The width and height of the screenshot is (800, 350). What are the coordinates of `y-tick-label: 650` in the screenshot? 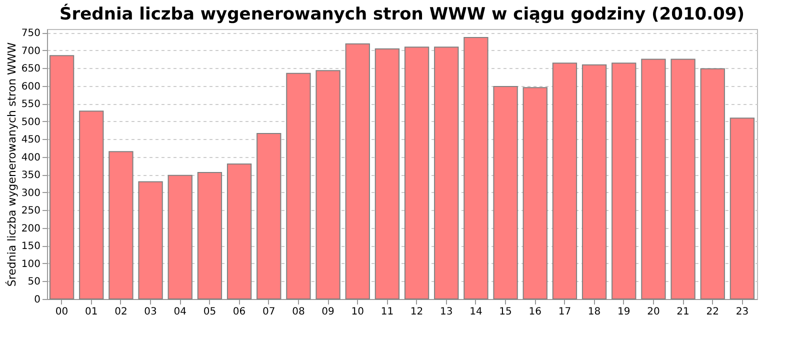 It's located at (30, 69).